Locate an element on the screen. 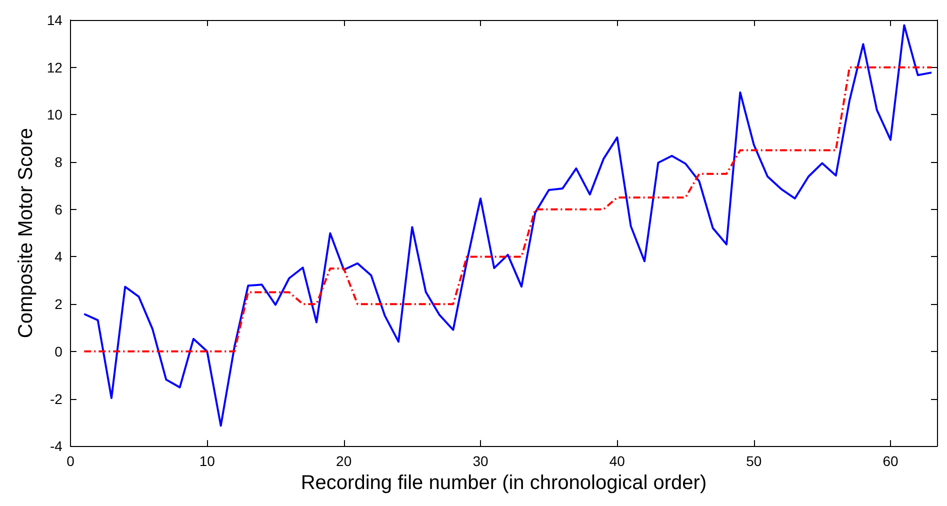  x-tick-label: 60 is located at coordinates (890, 461).